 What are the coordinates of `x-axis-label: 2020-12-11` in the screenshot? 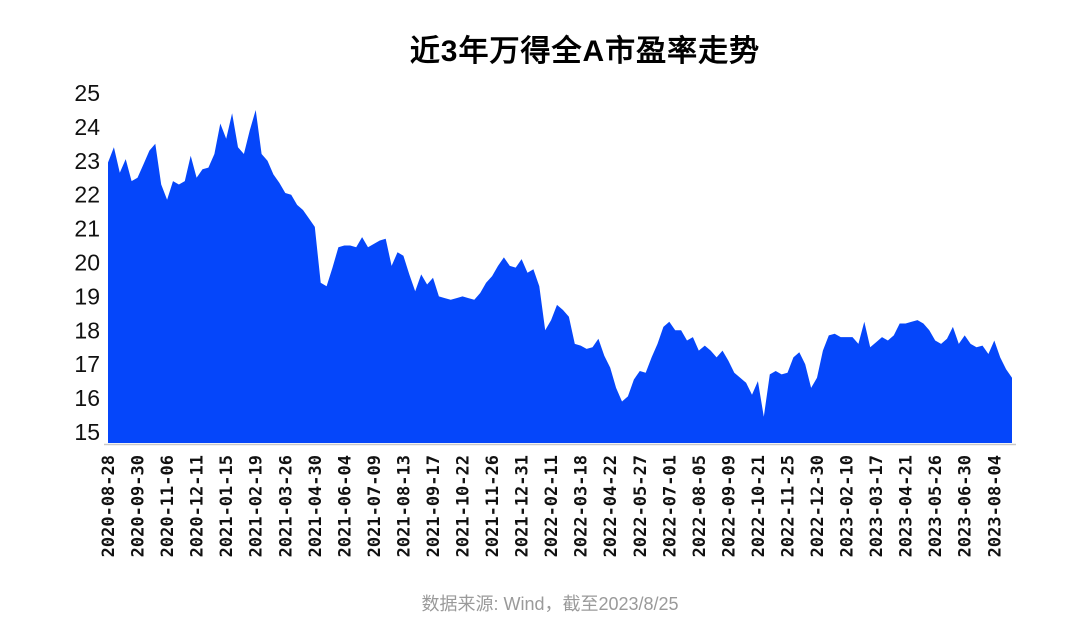 It's located at (198, 506).